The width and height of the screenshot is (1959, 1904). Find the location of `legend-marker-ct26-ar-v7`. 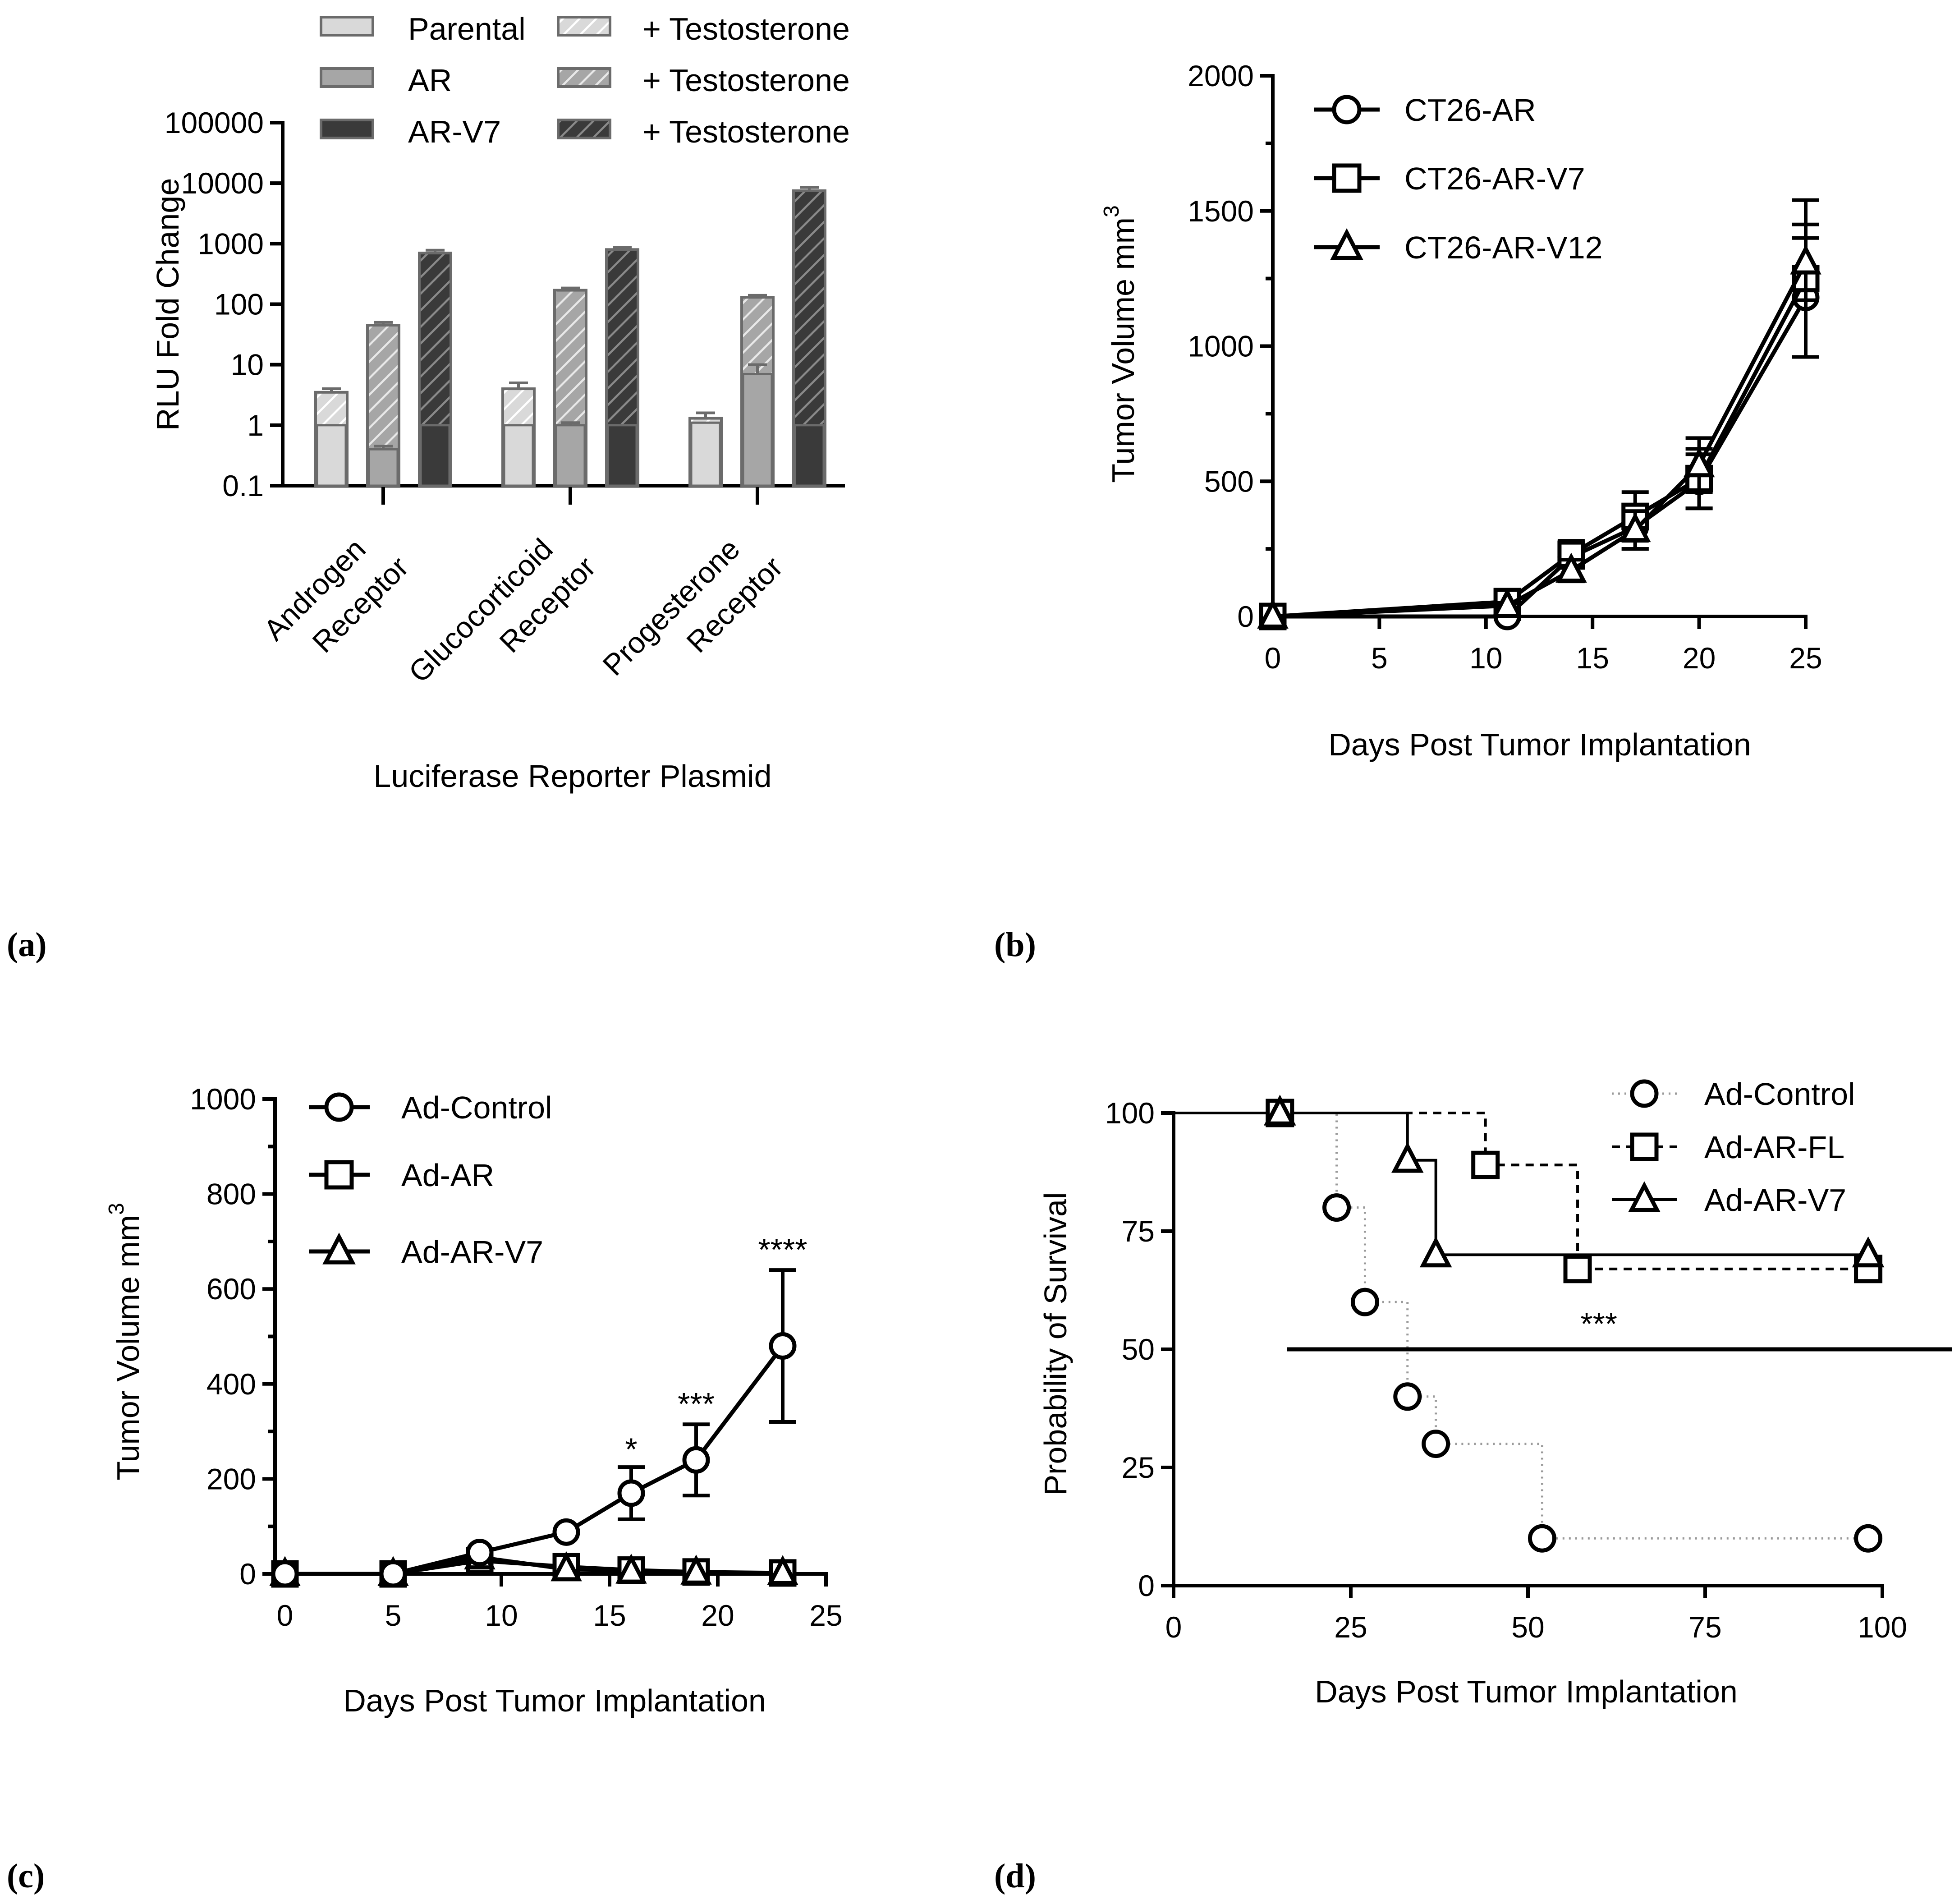

legend-marker-ct26-ar-v7 is located at coordinates (1347, 178).